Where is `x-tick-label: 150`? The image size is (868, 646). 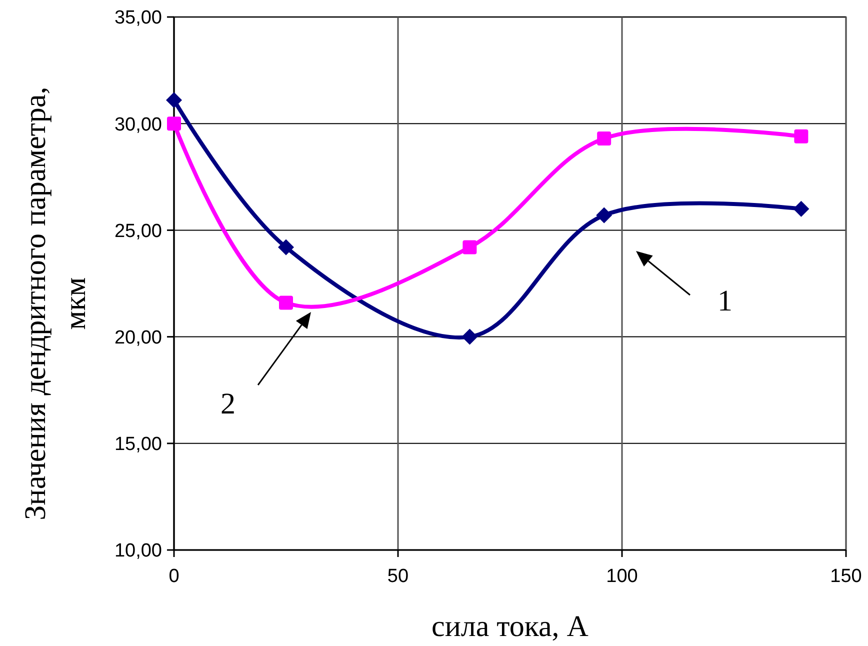 x-tick-label: 150 is located at coordinates (846, 576).